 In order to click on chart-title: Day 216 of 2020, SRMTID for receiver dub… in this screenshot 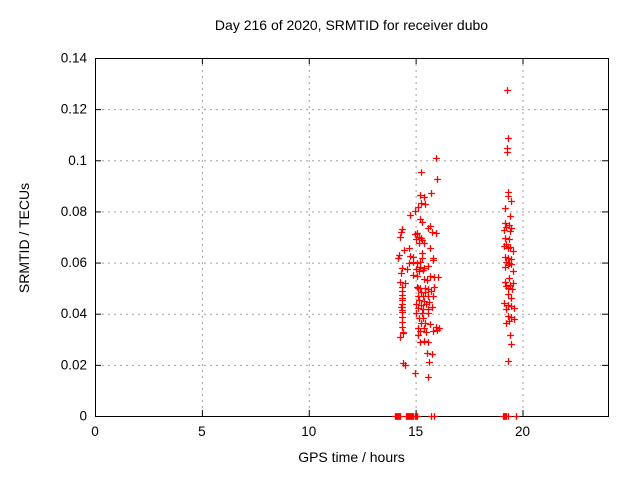, I will do `click(351, 25)`.